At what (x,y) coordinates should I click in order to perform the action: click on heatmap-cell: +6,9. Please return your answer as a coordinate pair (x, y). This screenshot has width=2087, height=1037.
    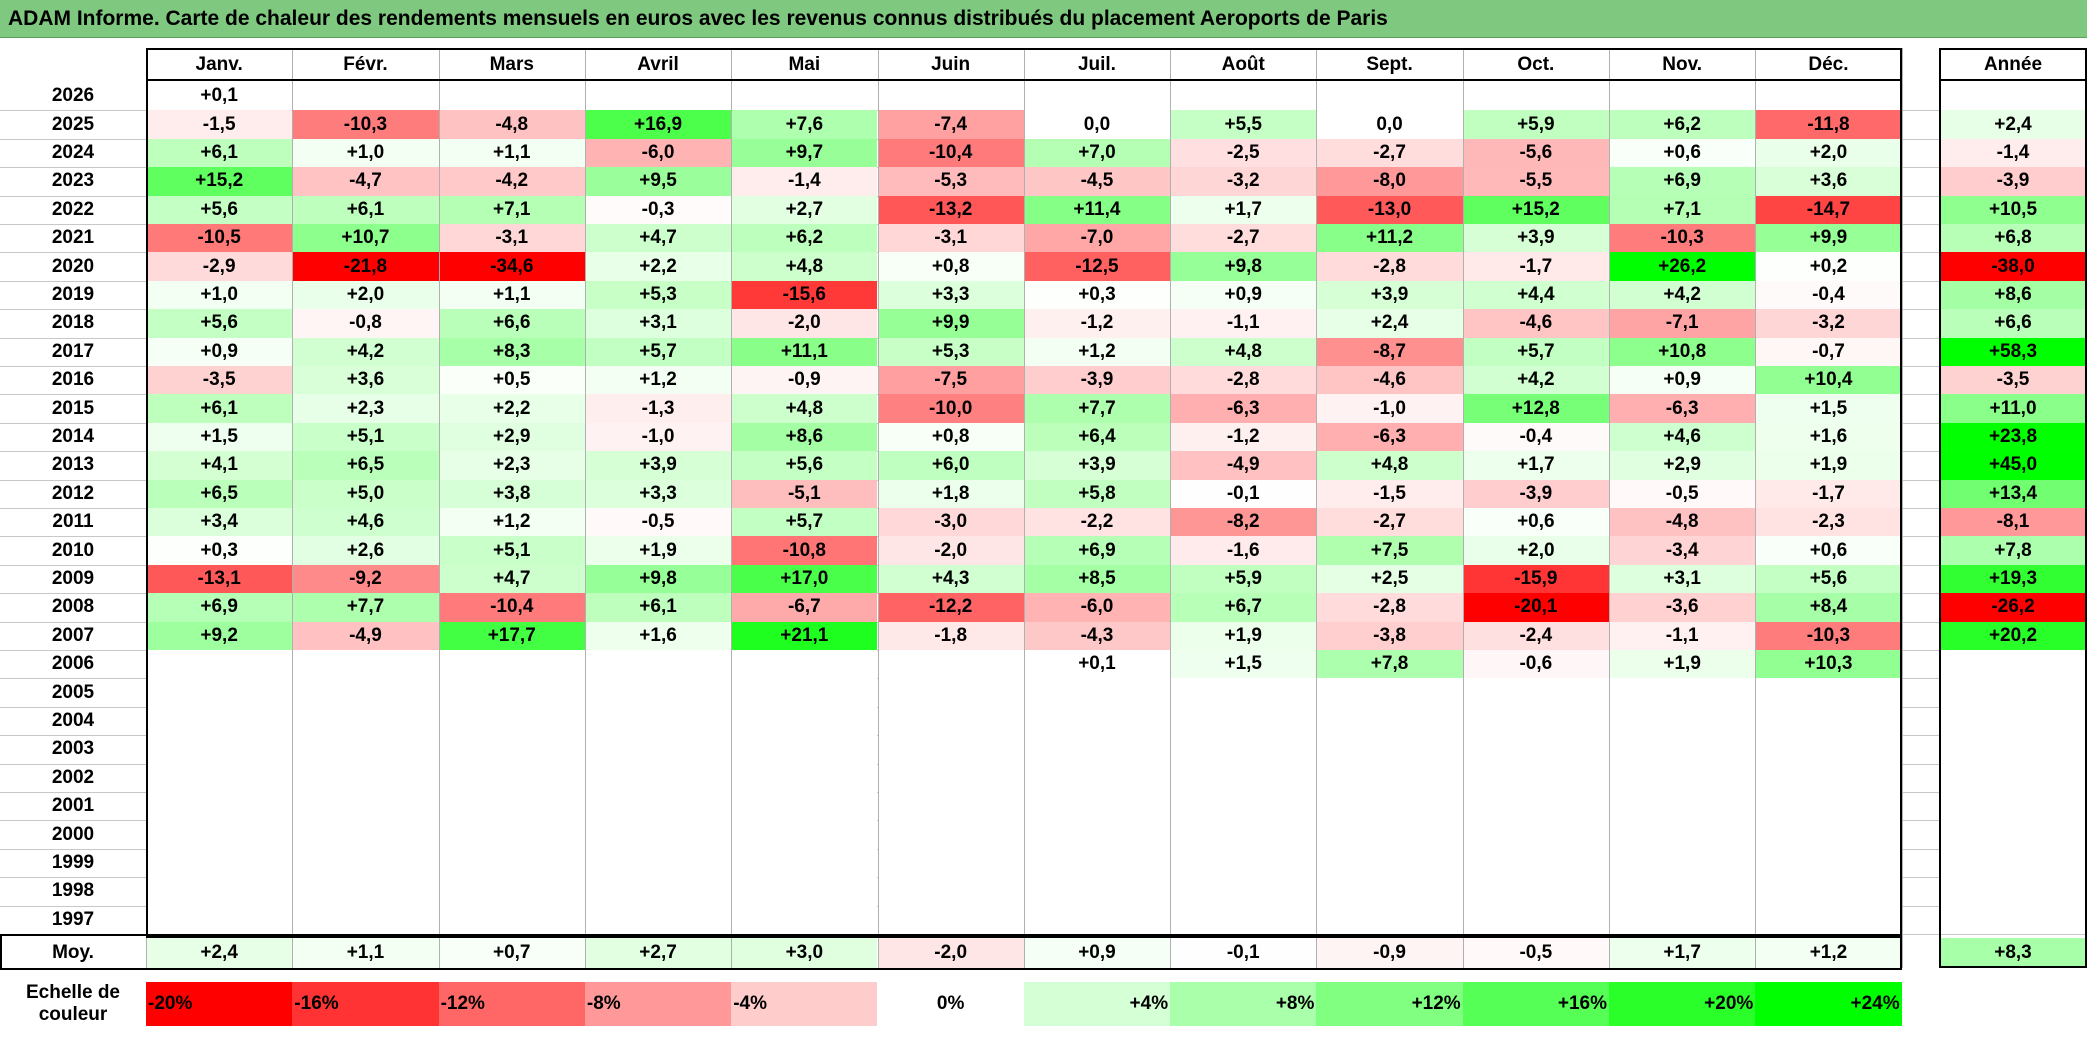
    Looking at the image, I should click on (1682, 181).